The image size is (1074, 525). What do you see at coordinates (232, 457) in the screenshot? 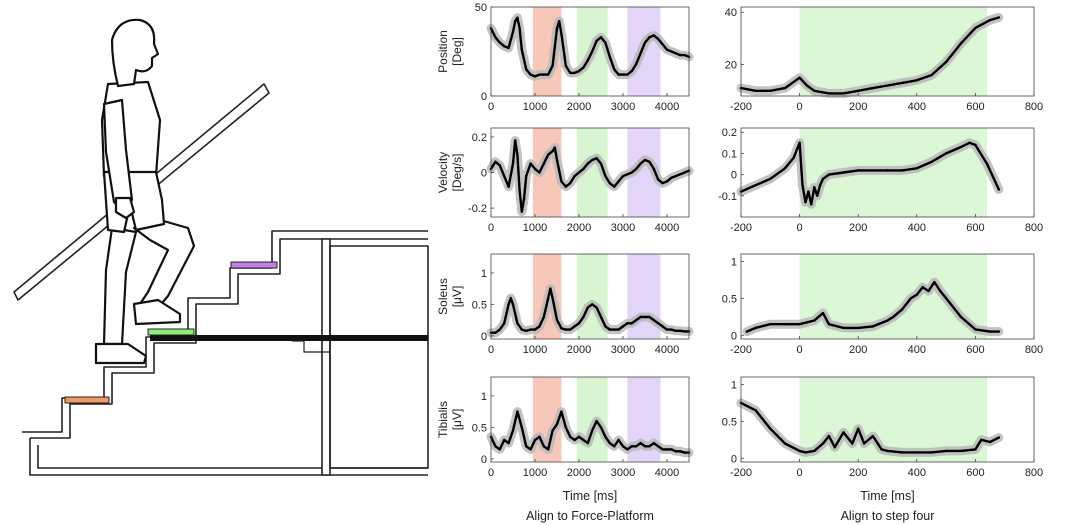
I see `stair-base-frame-inner` at bounding box center [232, 457].